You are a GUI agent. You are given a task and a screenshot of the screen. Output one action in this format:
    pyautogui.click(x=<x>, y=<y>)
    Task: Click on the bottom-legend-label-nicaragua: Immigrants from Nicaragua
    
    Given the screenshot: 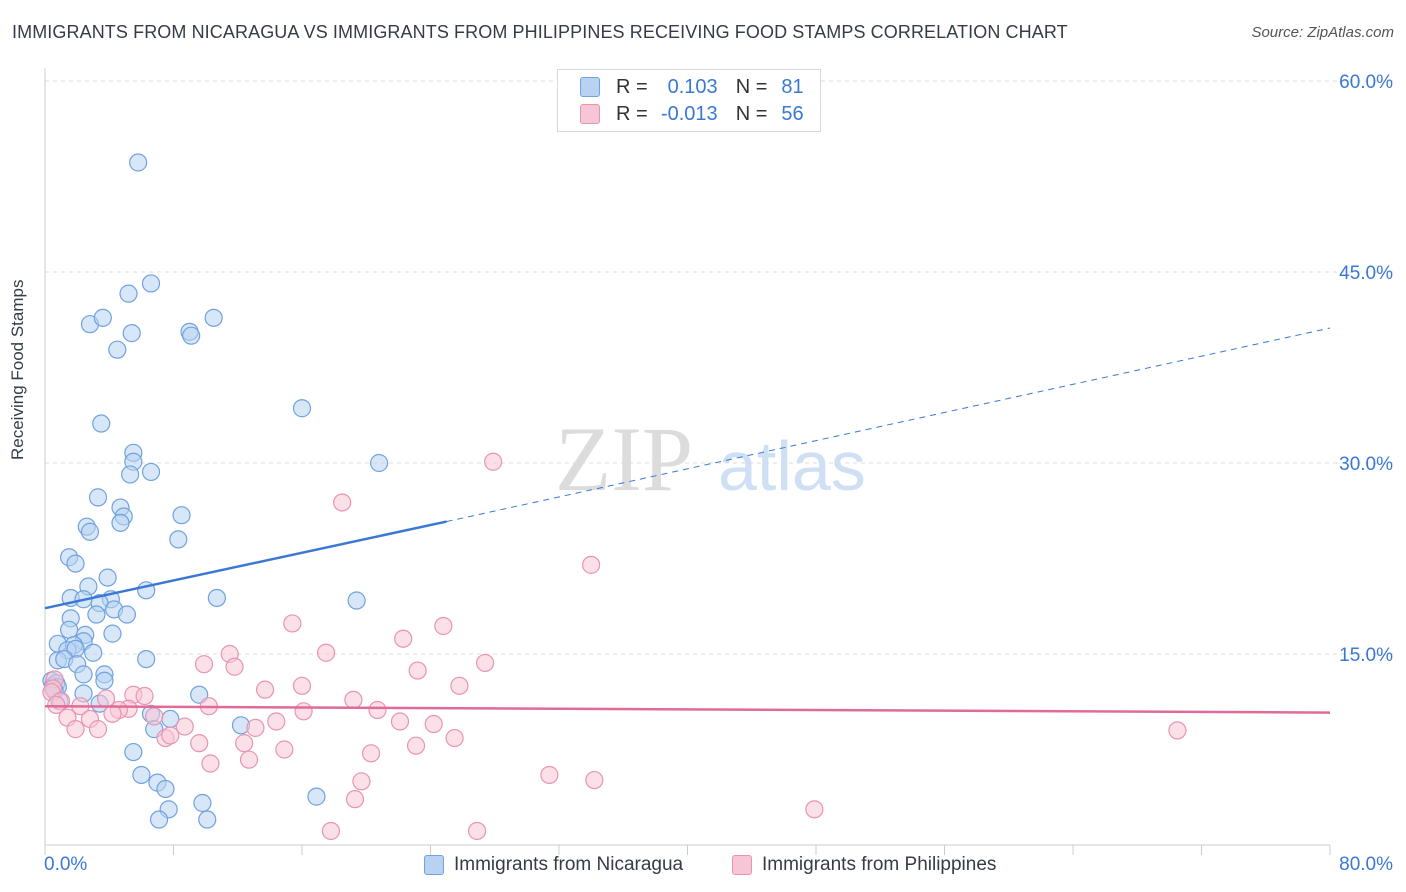 What is the action you would take?
    pyautogui.click(x=569, y=864)
    